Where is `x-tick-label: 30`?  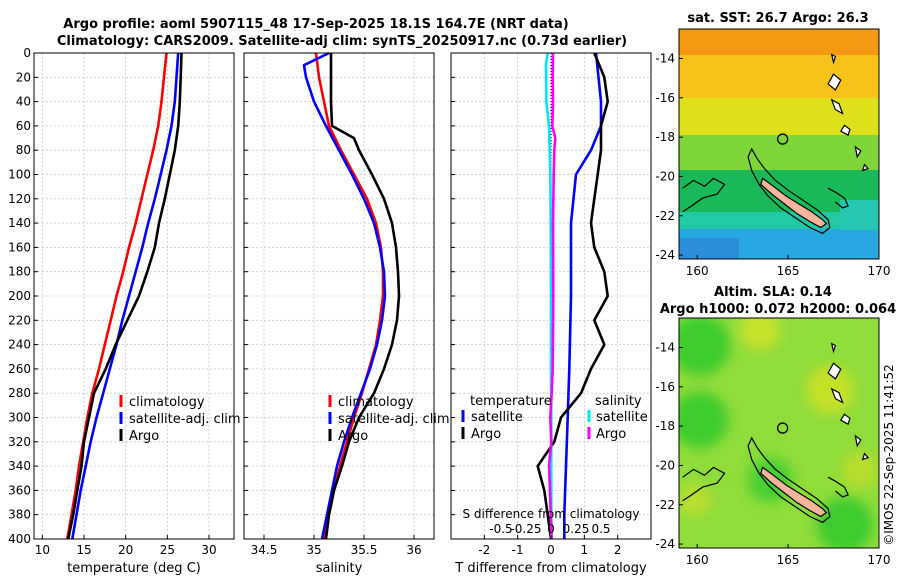 x-tick-label: 30 is located at coordinates (208, 550).